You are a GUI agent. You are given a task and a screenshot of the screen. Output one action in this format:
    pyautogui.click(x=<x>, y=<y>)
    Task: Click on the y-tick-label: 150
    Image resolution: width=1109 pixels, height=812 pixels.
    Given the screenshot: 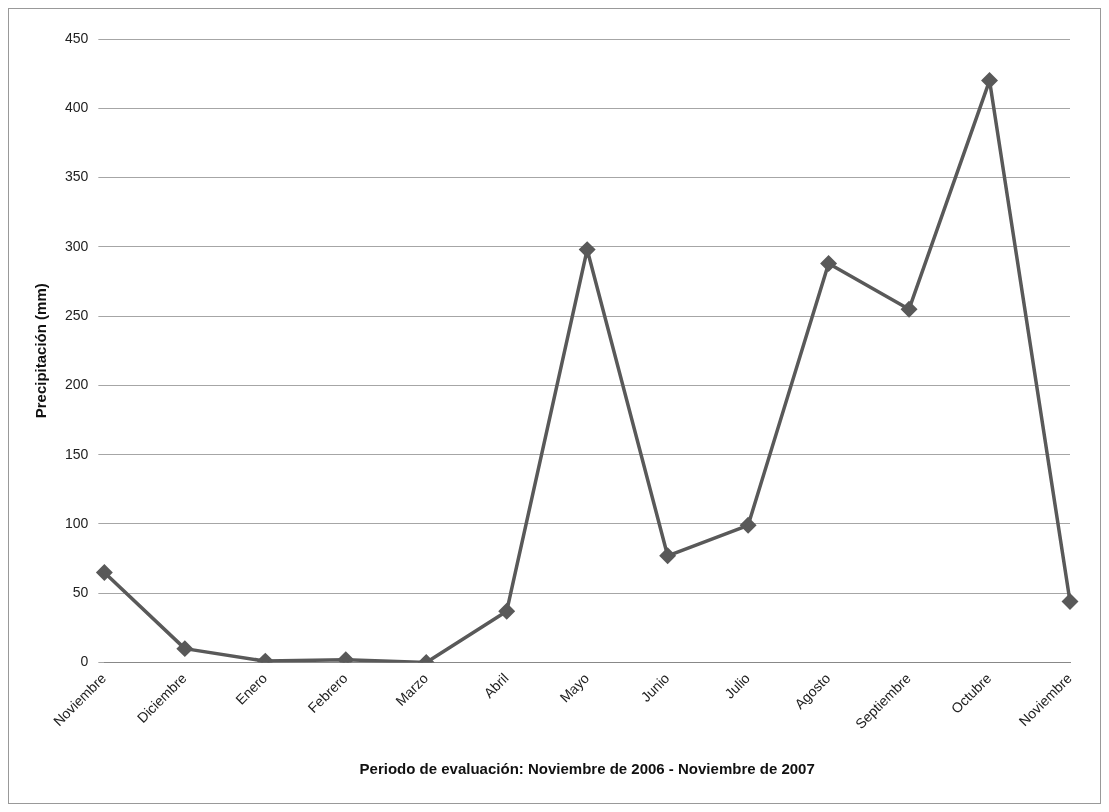 What is the action you would take?
    pyautogui.click(x=77, y=453)
    